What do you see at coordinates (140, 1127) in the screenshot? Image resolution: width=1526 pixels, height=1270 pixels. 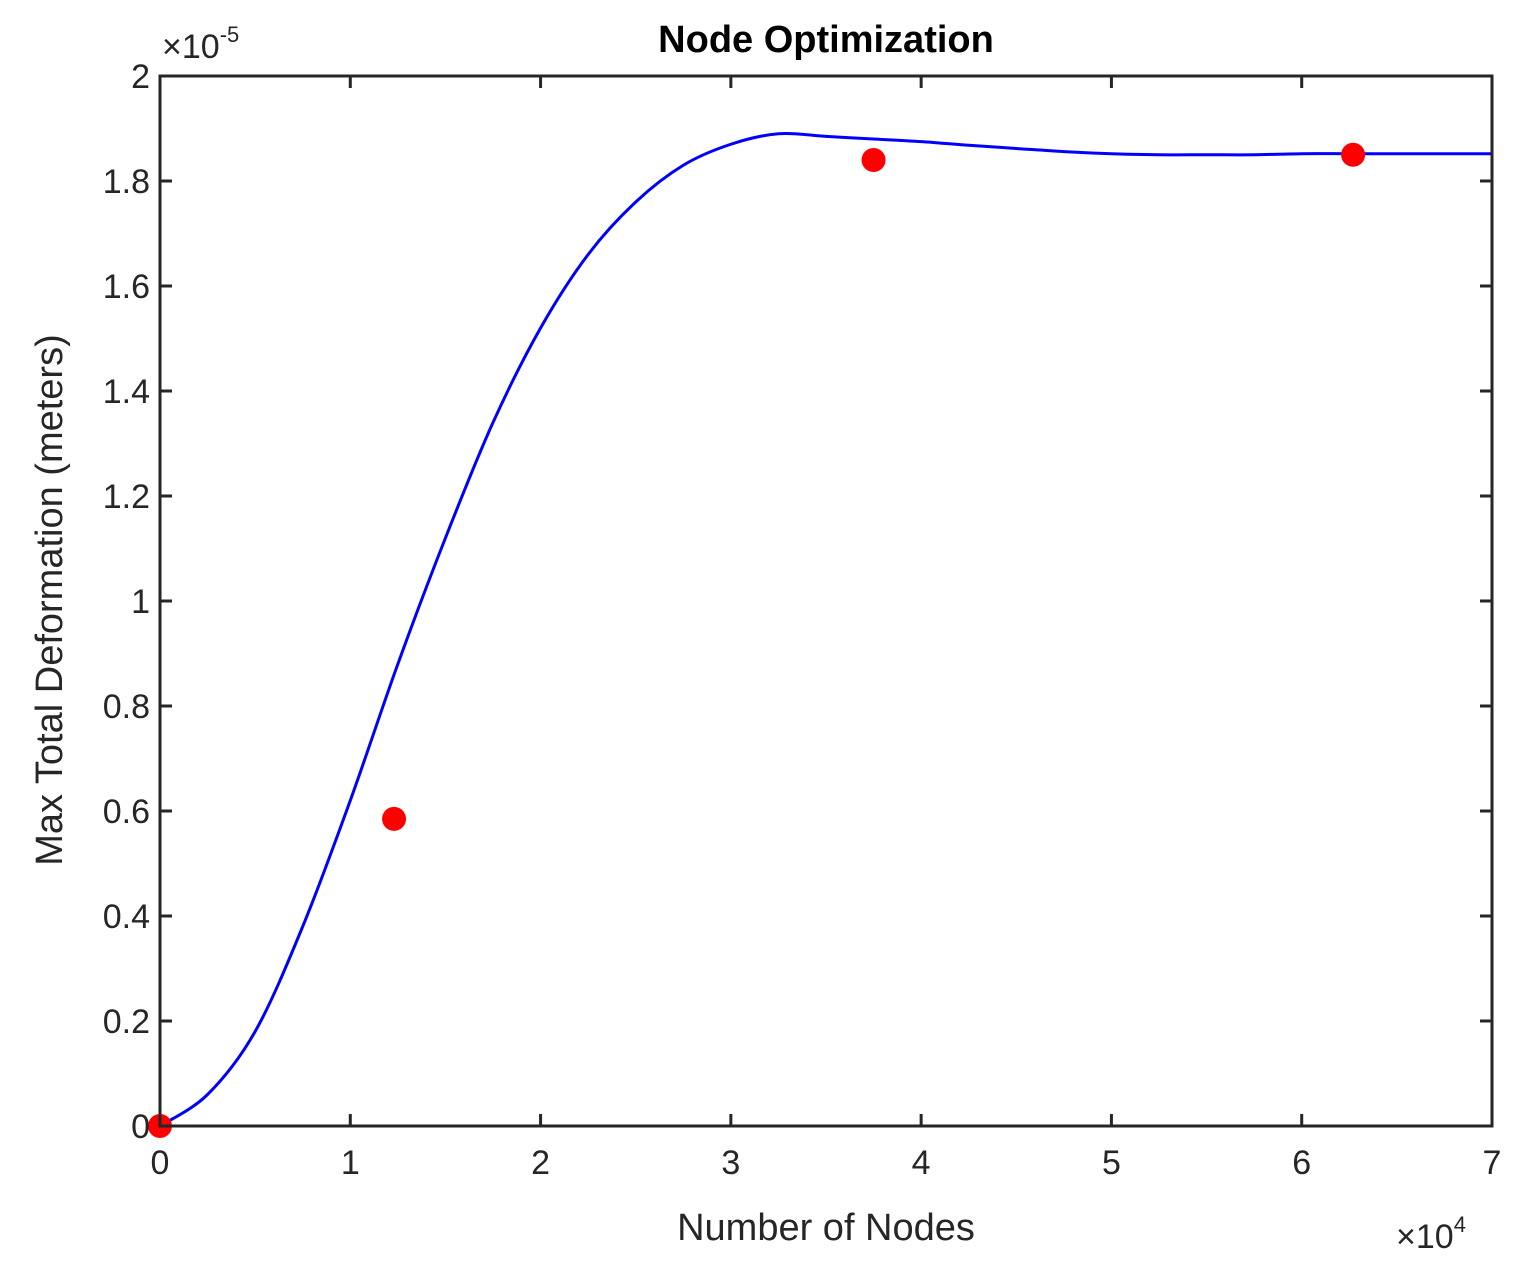 I see `y-tick-label: 0` at bounding box center [140, 1127].